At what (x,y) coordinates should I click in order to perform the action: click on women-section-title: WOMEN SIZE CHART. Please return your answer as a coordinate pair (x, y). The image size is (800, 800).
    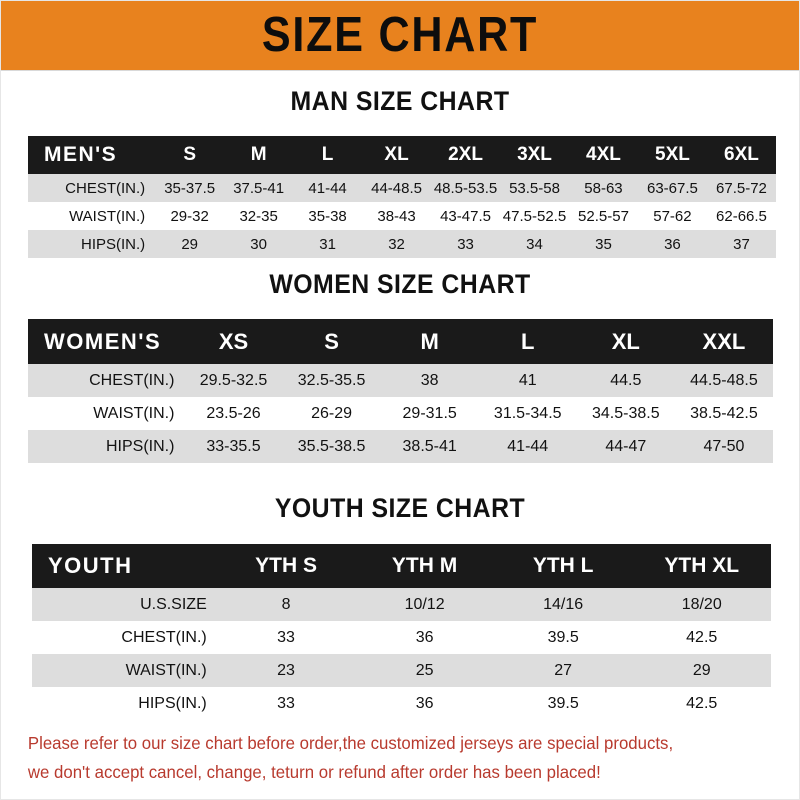
    Looking at the image, I should click on (400, 284).